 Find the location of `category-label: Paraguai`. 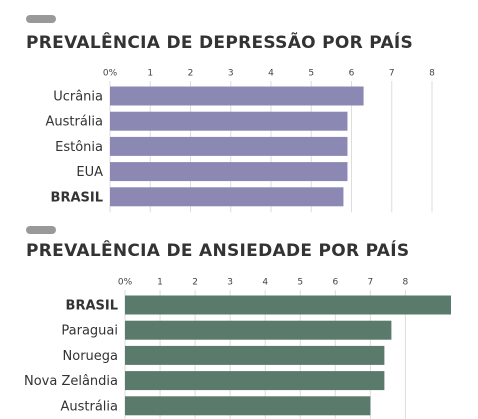

category-label: Paraguai is located at coordinates (89, 331).